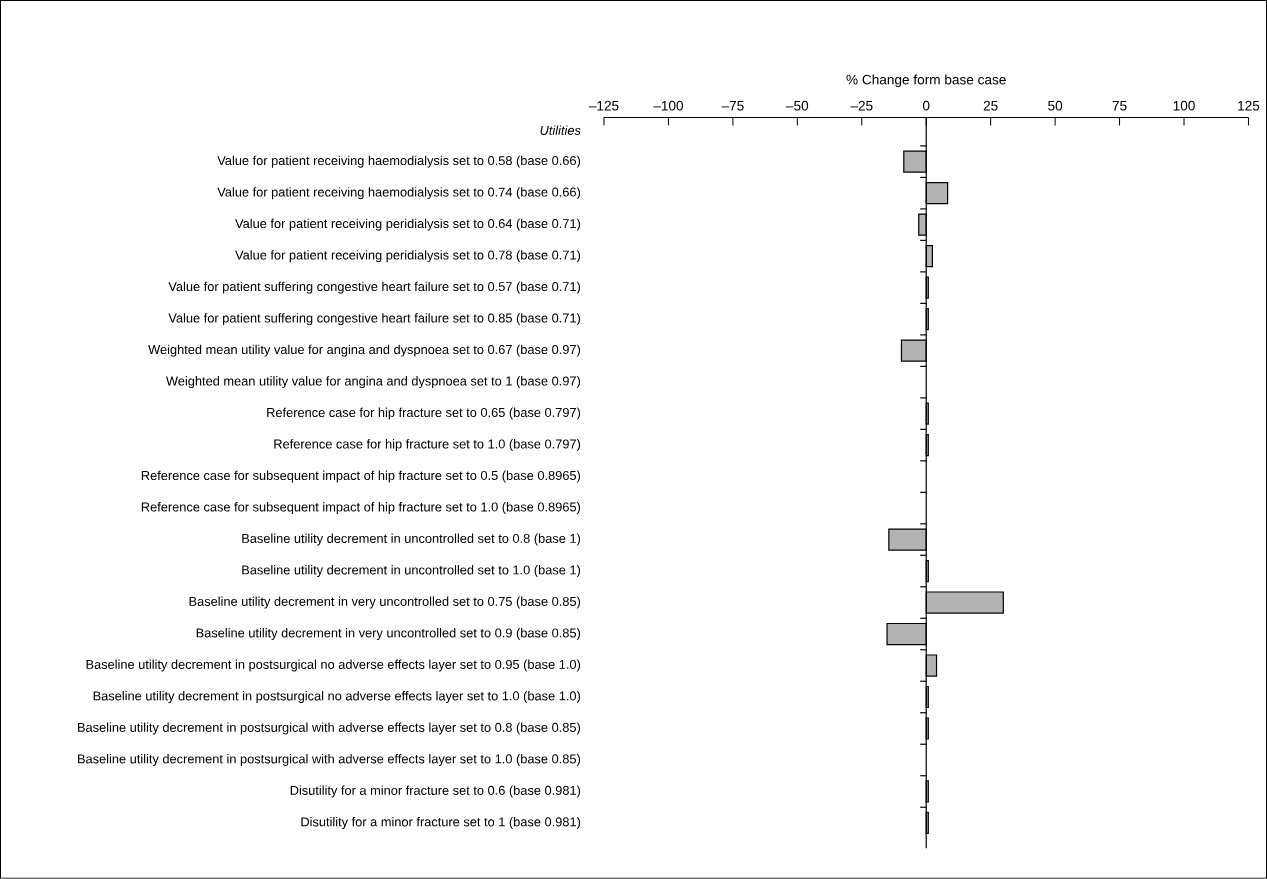 This screenshot has height=879, width=1267. I want to click on y-tick-label: Reference case for subsequent impact of hip fracture set to 1.0 (base 0.8965), so click(361, 508).